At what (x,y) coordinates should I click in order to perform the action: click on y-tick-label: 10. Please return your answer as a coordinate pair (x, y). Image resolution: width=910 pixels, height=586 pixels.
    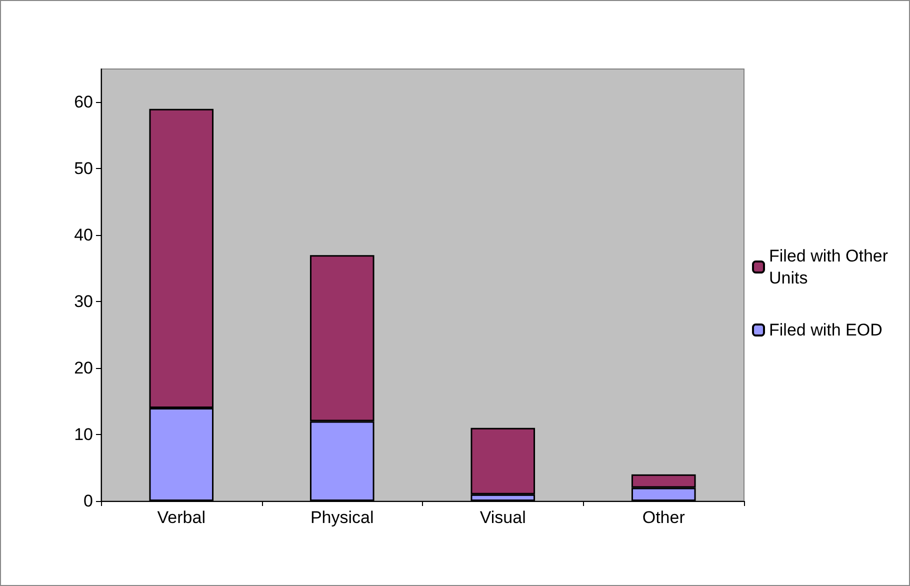
    Looking at the image, I should click on (83, 434).